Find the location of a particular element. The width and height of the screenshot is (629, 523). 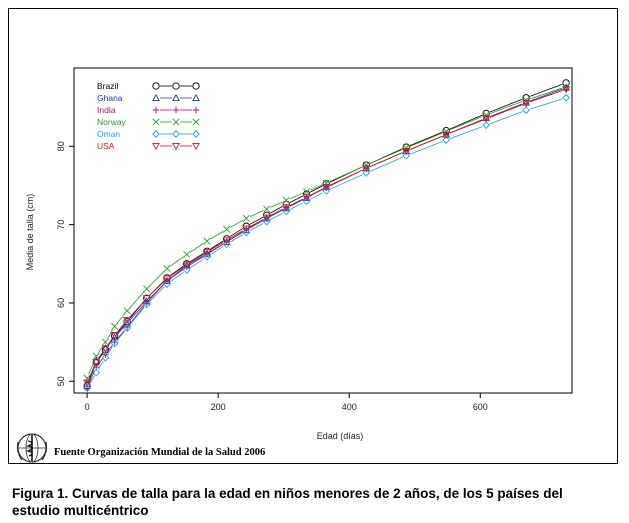

legend-label: Brazil is located at coordinates (107, 86).